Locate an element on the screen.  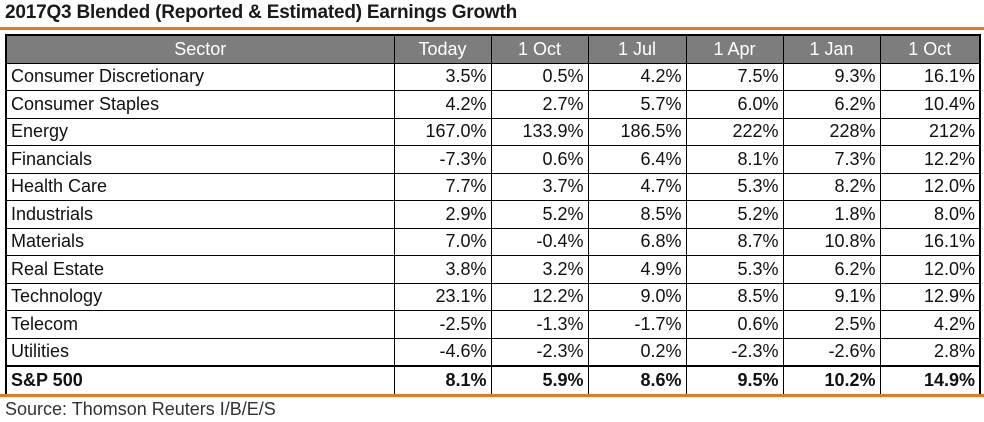
growth-value-cell: 0.2% is located at coordinates (637, 352).